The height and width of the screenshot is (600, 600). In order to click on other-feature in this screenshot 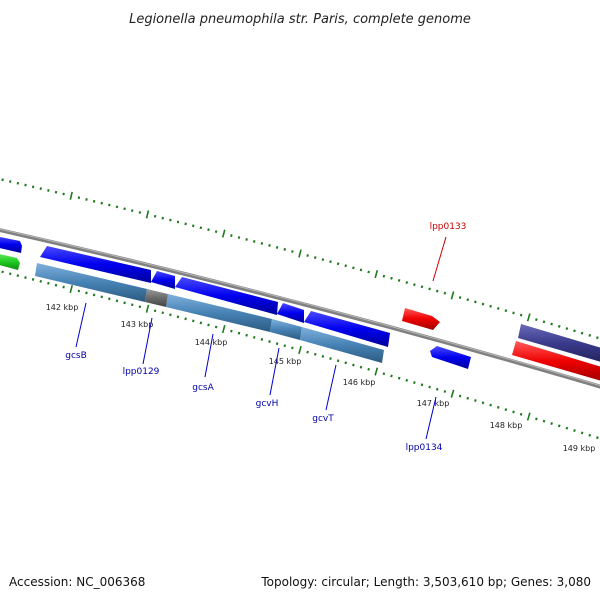, I will do `click(10, 261)`.